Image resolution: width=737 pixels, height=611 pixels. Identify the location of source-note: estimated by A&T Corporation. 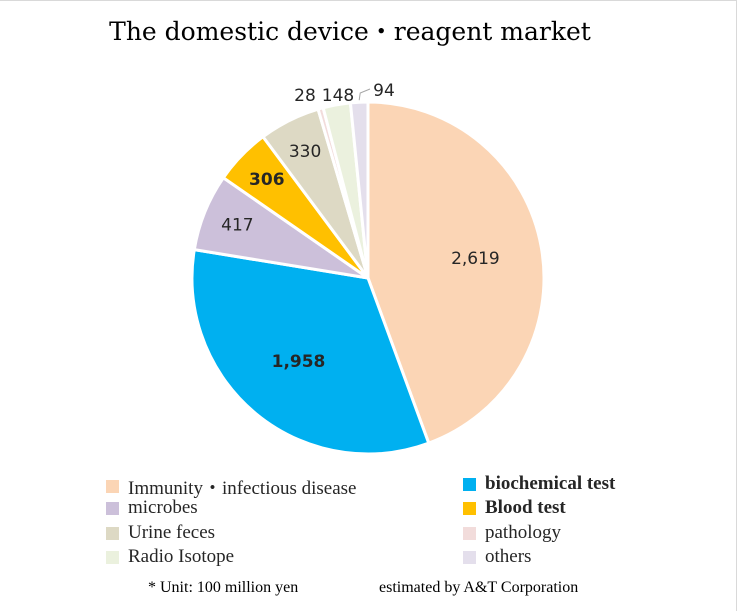
(479, 587).